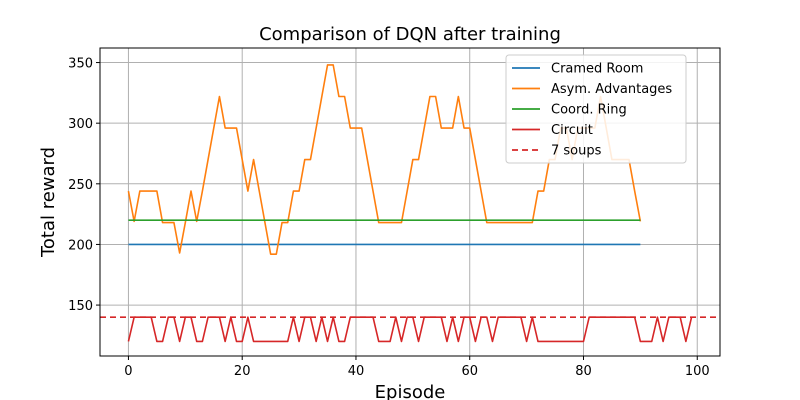 This screenshot has height=400, width=800. What do you see at coordinates (80, 64) in the screenshot?
I see `y-tick-label: 350` at bounding box center [80, 64].